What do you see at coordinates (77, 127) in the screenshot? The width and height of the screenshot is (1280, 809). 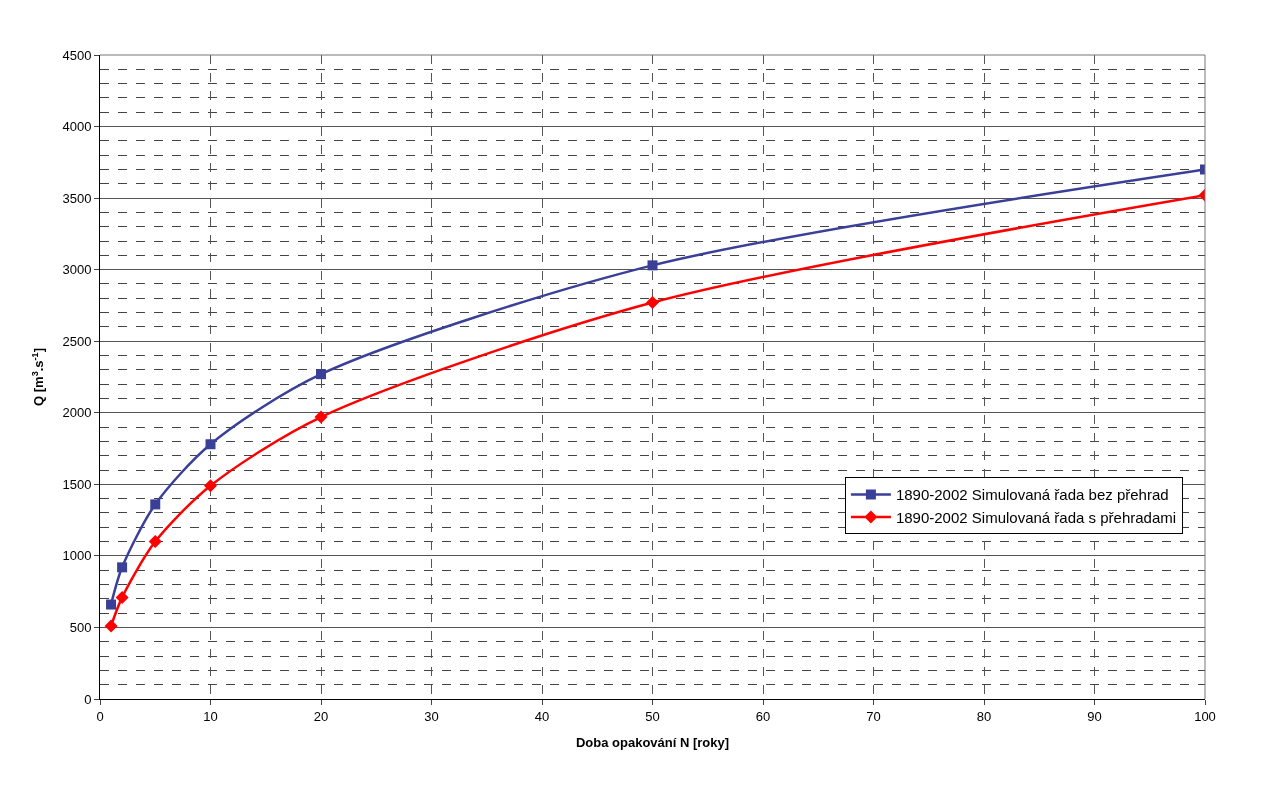 I see `y-tick-label: 4000` at bounding box center [77, 127].